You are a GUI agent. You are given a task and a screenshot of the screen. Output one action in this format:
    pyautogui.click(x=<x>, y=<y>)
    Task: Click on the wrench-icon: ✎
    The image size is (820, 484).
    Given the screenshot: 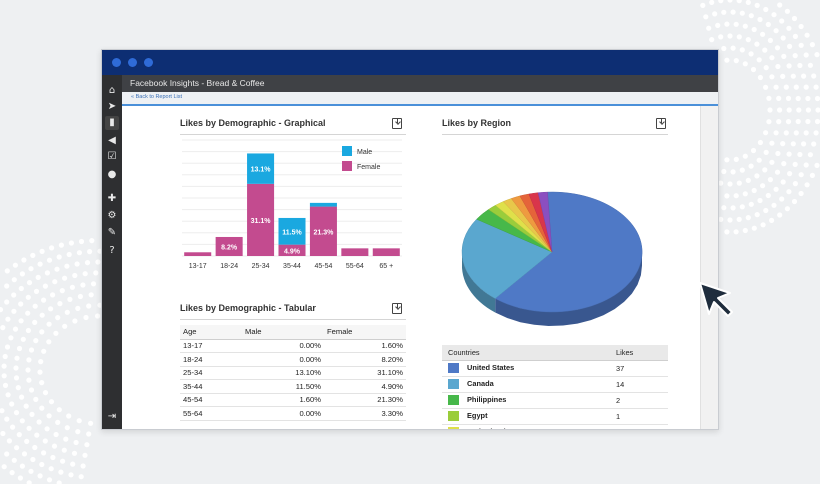 What is the action you would take?
    pyautogui.click(x=112, y=232)
    